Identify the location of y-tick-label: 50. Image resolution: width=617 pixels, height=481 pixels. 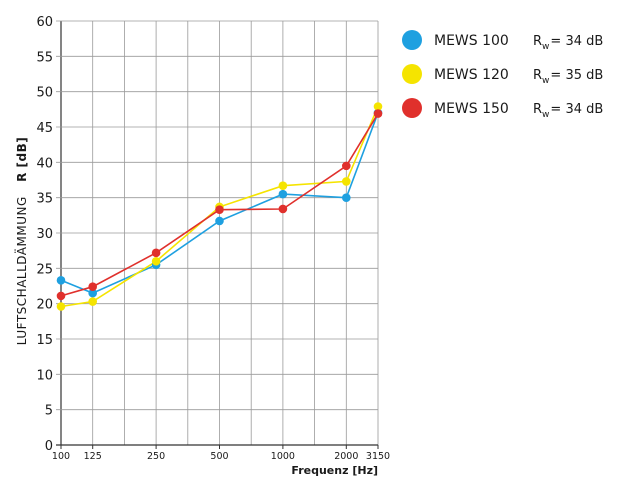
(44, 93).